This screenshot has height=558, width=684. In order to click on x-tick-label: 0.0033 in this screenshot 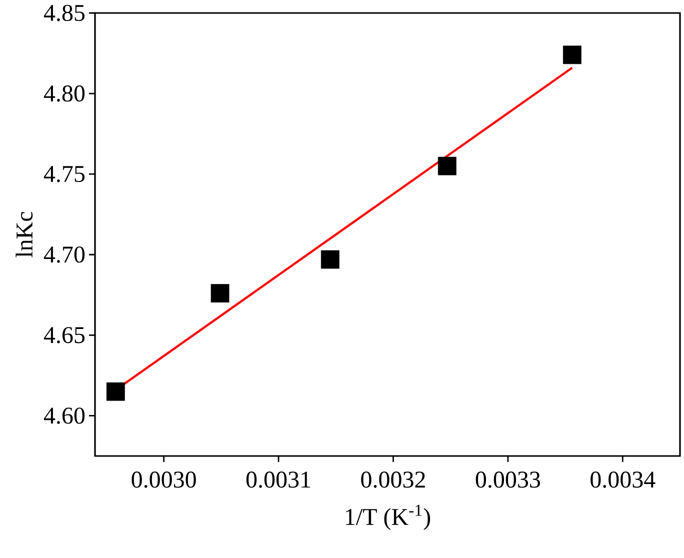, I will do `click(508, 480)`.